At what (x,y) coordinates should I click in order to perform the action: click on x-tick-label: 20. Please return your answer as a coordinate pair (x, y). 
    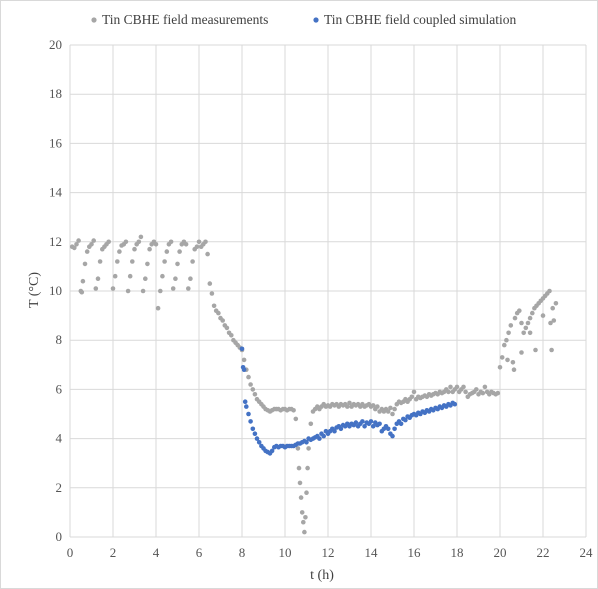
    Looking at the image, I should click on (500, 552).